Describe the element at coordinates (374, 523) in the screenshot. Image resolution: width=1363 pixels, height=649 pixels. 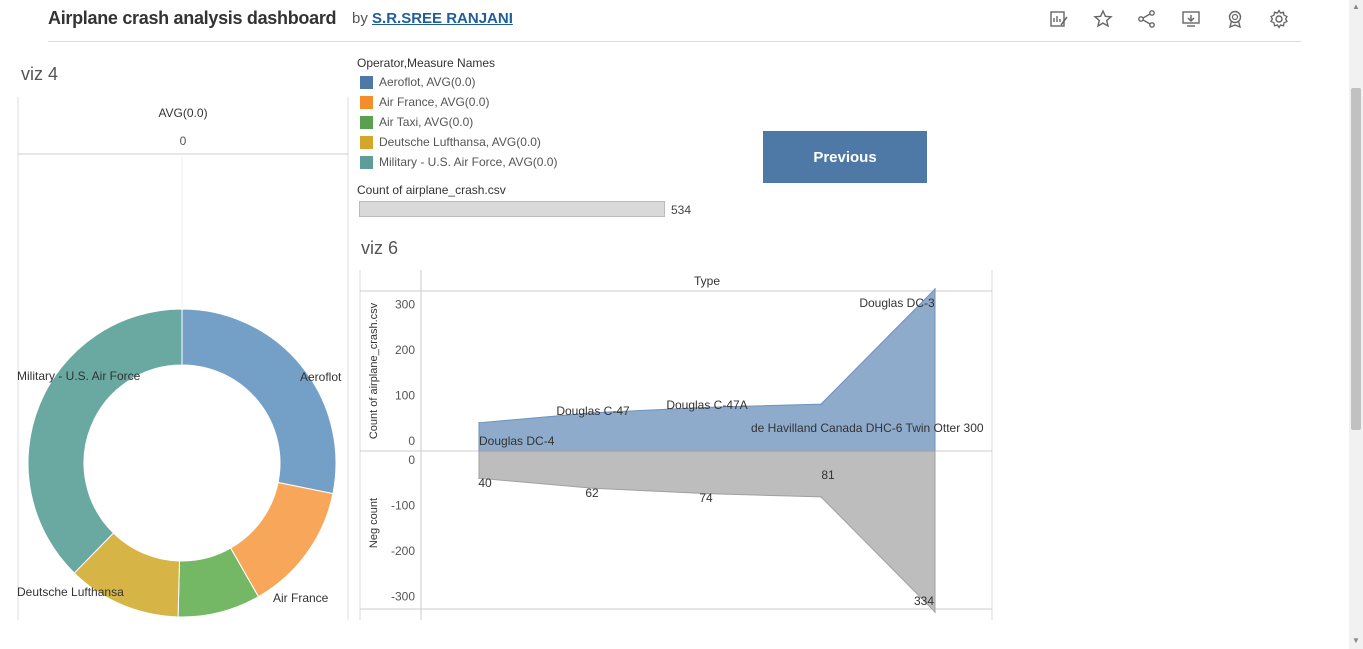
I see `bottom-y-axis-label: Neg count` at that location.